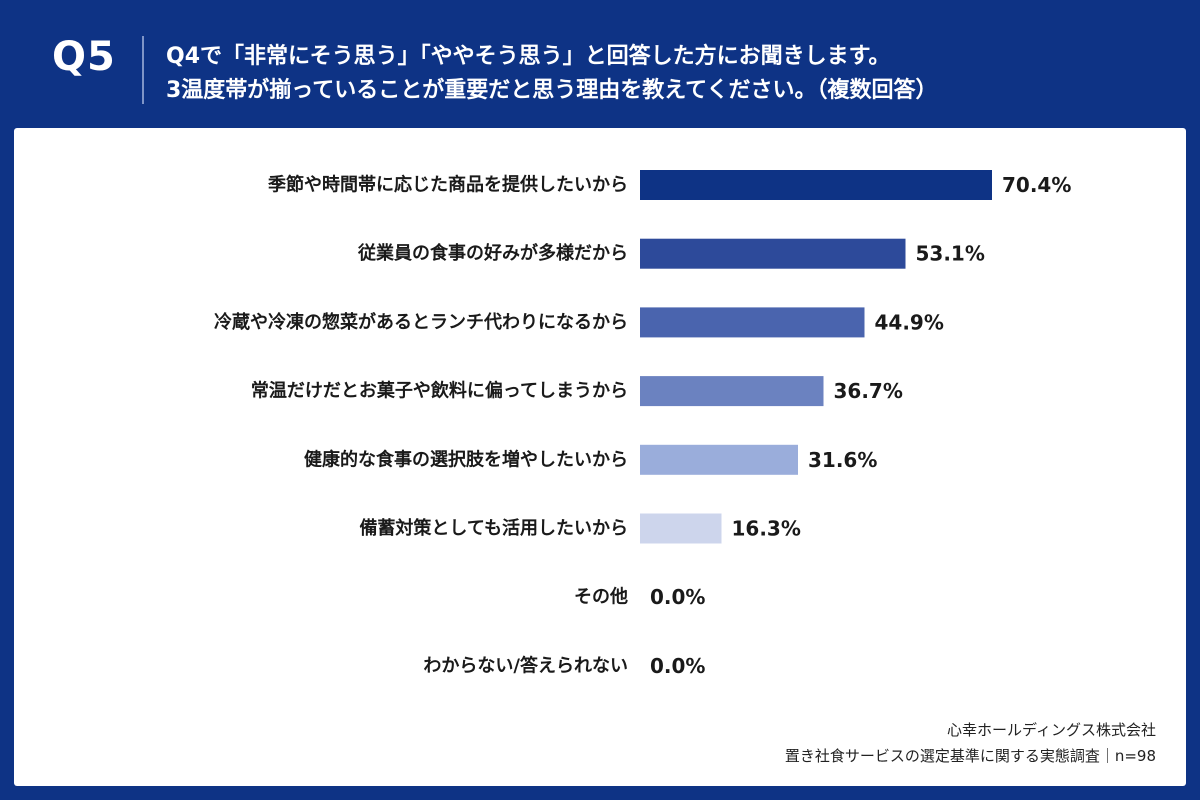  What do you see at coordinates (143, 70) in the screenshot?
I see `header-divider` at bounding box center [143, 70].